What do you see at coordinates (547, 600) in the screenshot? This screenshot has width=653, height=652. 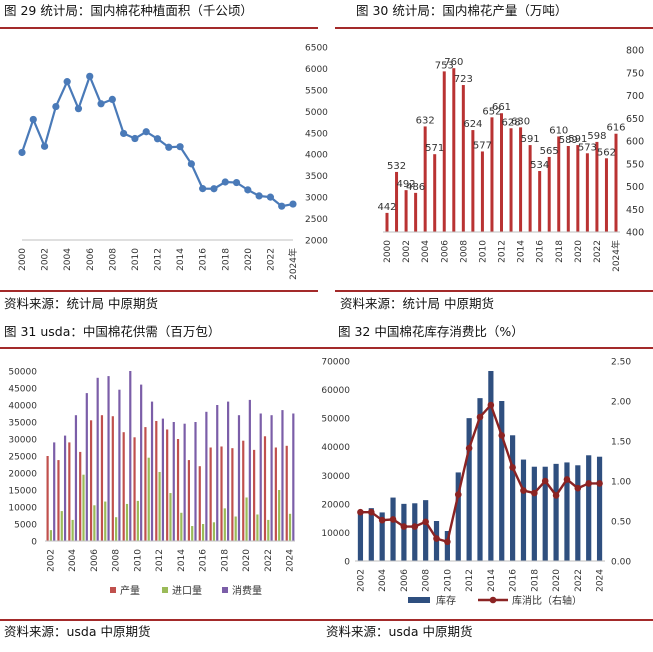 I see `p4-legend-label: 库消比（右轴）` at bounding box center [547, 600].